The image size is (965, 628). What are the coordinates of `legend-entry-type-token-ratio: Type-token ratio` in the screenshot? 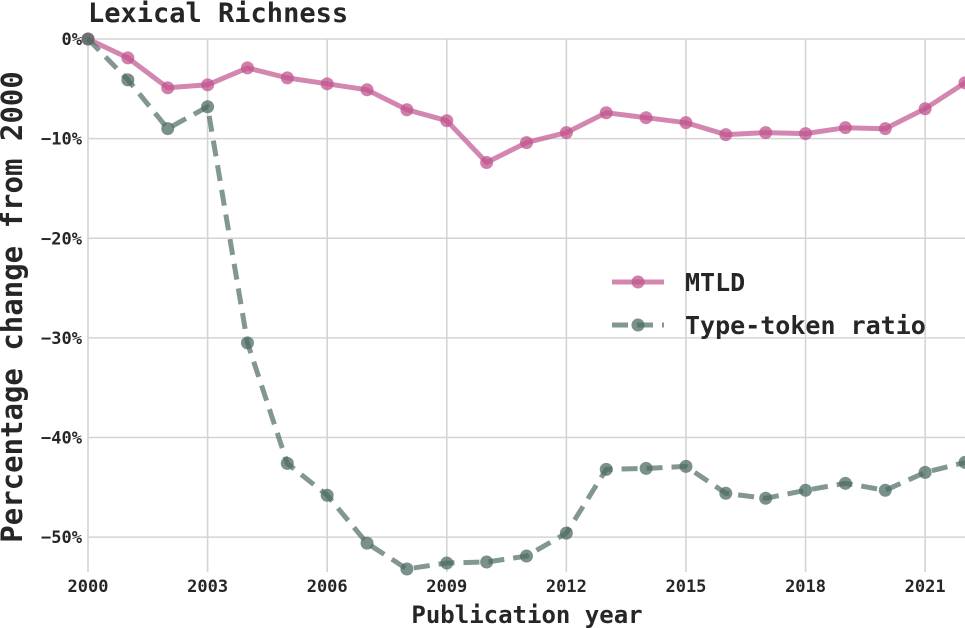 It's located at (769, 325).